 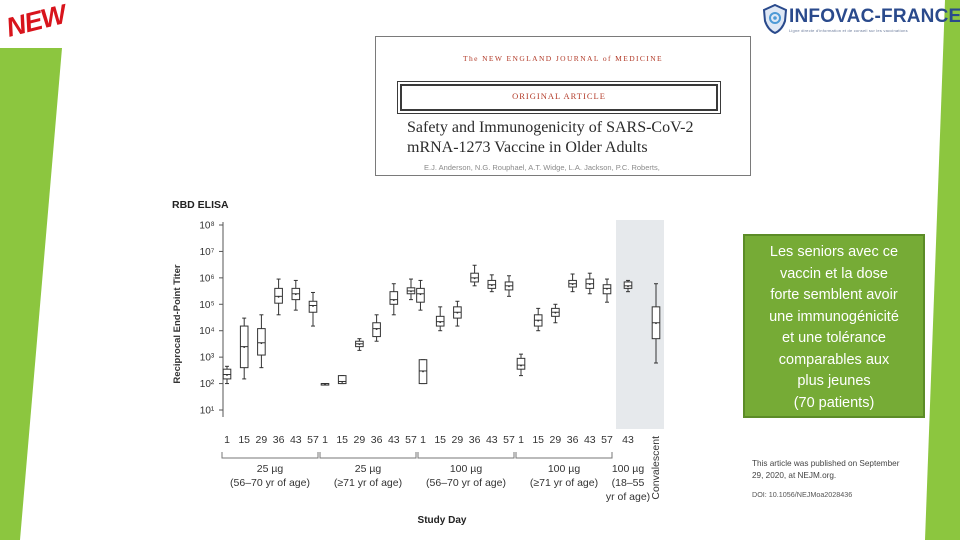 I want to click on journal-name: The NEW ENGLAND JOURNAL of MEDICINE, so click(x=563, y=58).